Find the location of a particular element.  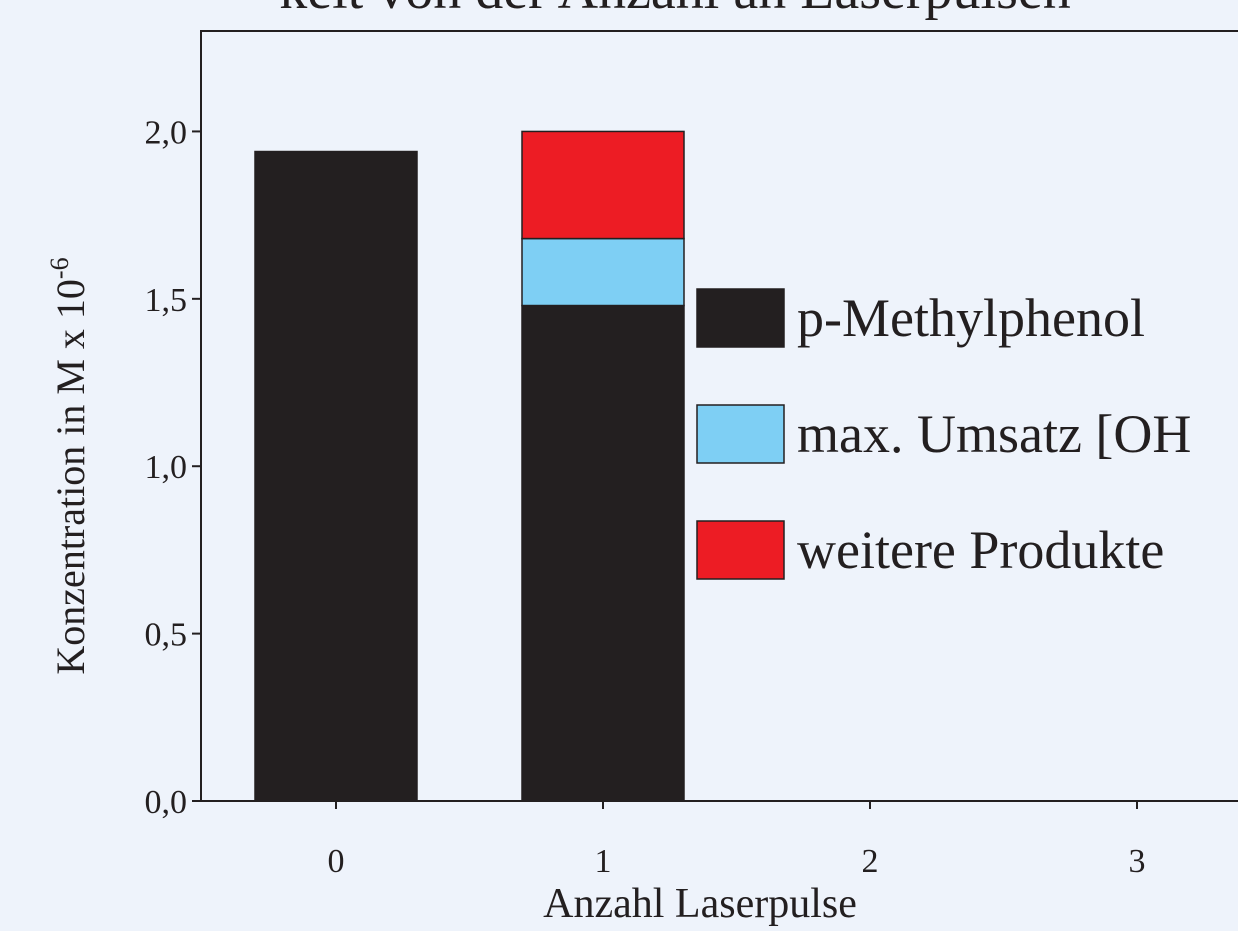

y-tick-label: 2,0 is located at coordinates (166, 132).